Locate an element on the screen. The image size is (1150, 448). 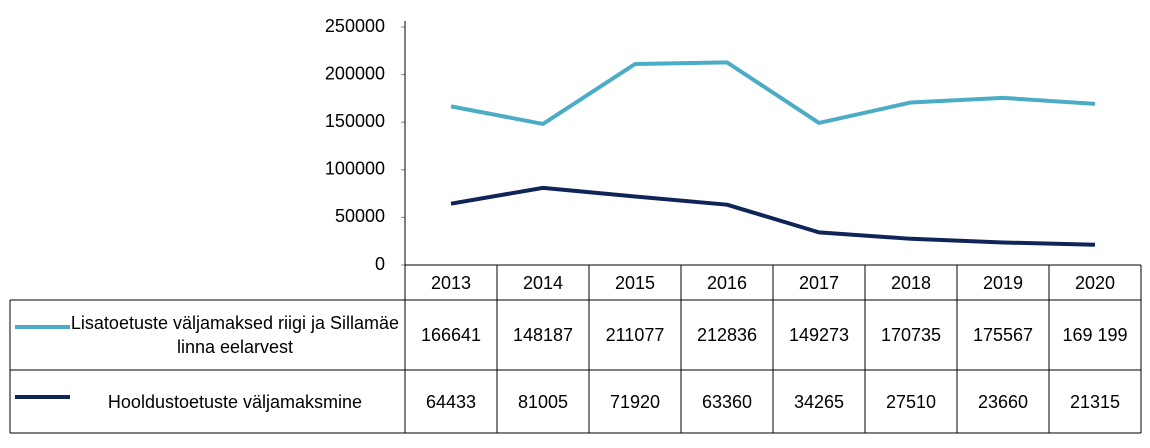
data-label: 175567 is located at coordinates (1003, 335).